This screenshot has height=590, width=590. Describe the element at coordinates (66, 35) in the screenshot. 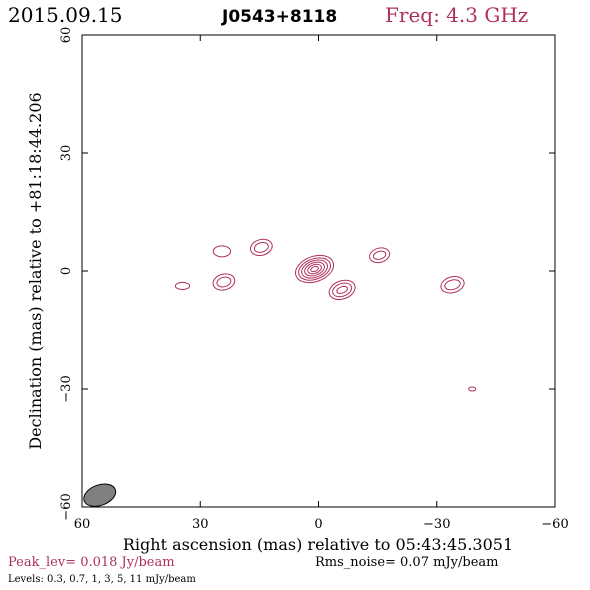

I see `y-tick-label: 60` at that location.